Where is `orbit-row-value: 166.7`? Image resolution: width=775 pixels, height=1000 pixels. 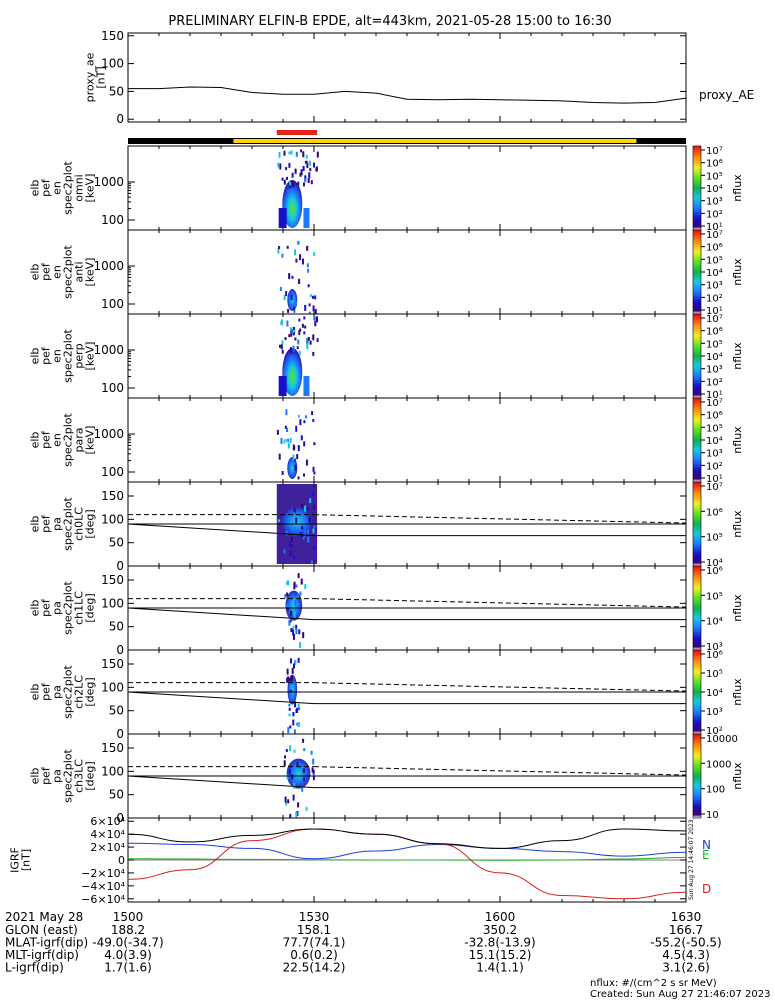
orbit-row-value: 166.7 is located at coordinates (686, 930).